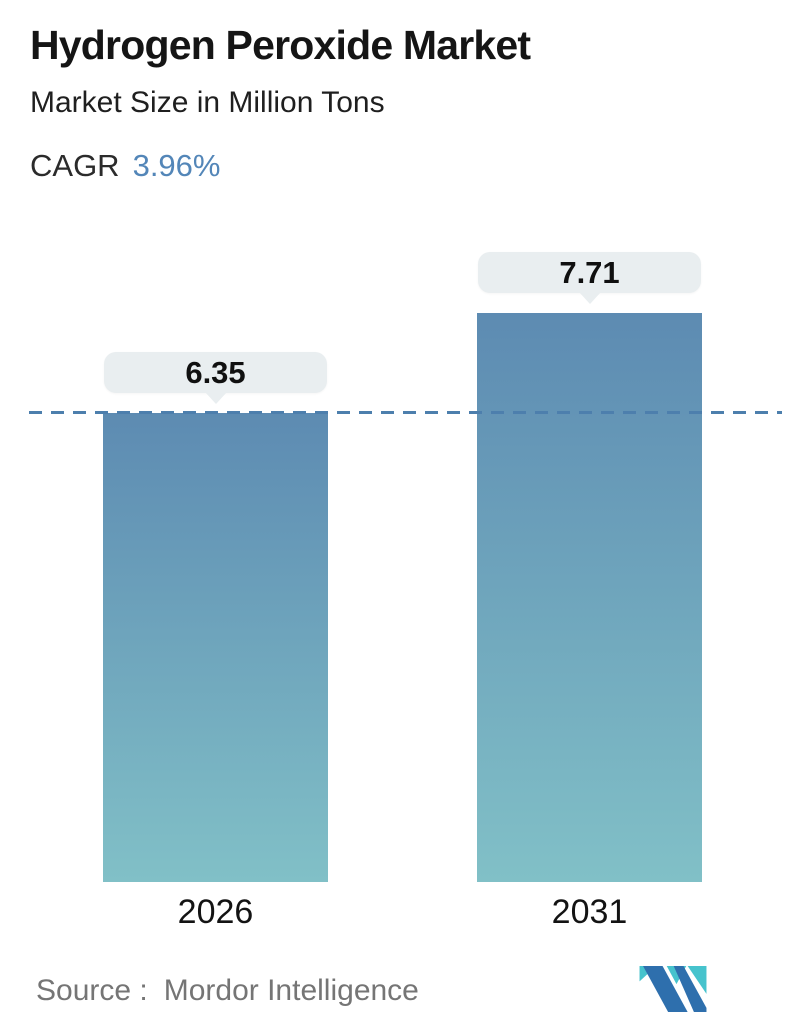 The width and height of the screenshot is (796, 1034). Describe the element at coordinates (589, 912) in the screenshot. I see `category-label-2031: 2031` at that location.